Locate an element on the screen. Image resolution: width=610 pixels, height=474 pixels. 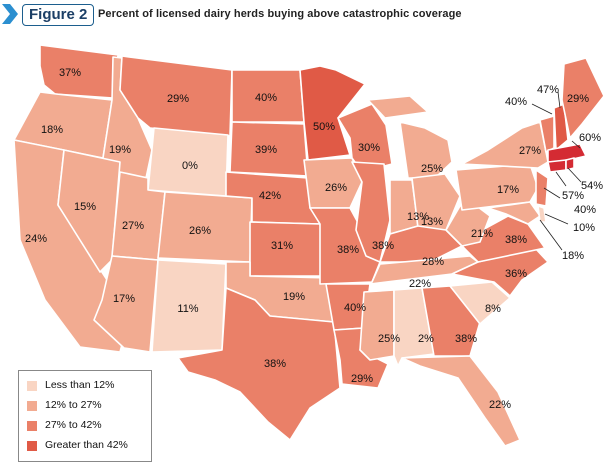
state-label-nd: 40% is located at coordinates (266, 98).